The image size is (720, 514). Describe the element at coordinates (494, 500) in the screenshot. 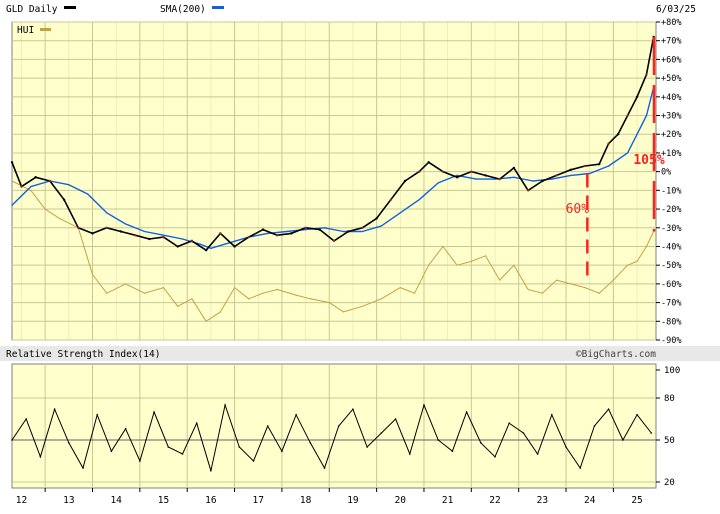

I see `x-tick-label: 22` at that location.